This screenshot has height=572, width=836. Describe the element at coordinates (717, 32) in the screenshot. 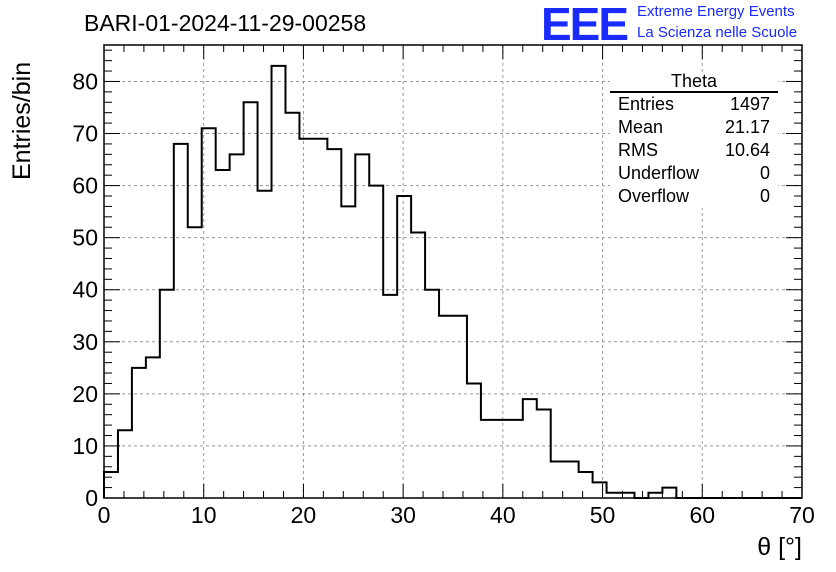

I see `eee-tagline-2: La Scienza nelle Scuole` at that location.